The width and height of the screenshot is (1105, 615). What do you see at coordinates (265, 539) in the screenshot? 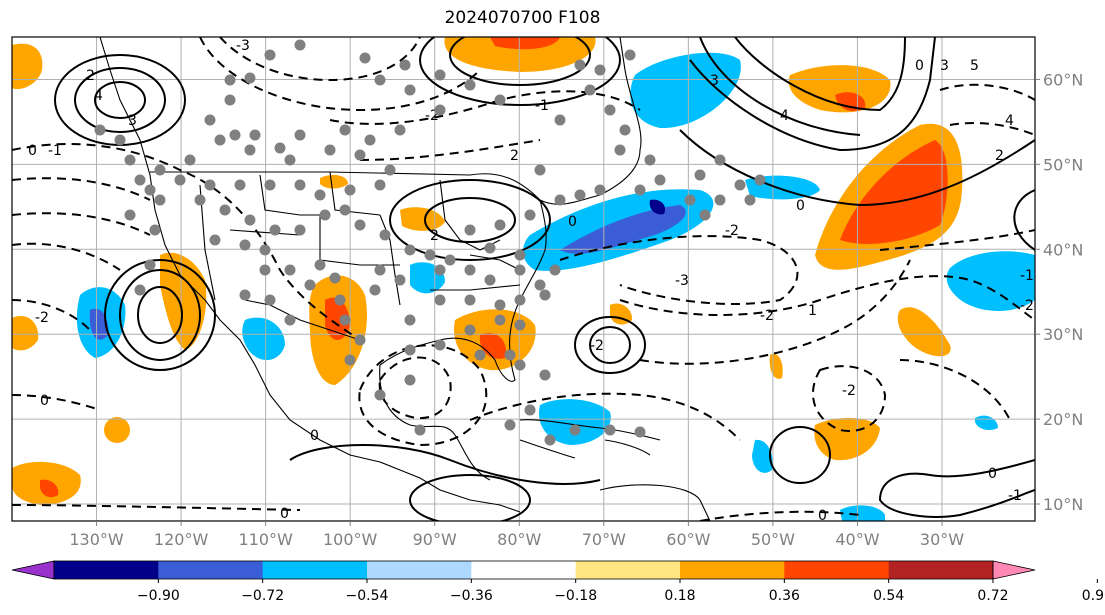
I see `lon-tick-label: 110°W` at bounding box center [265, 539].